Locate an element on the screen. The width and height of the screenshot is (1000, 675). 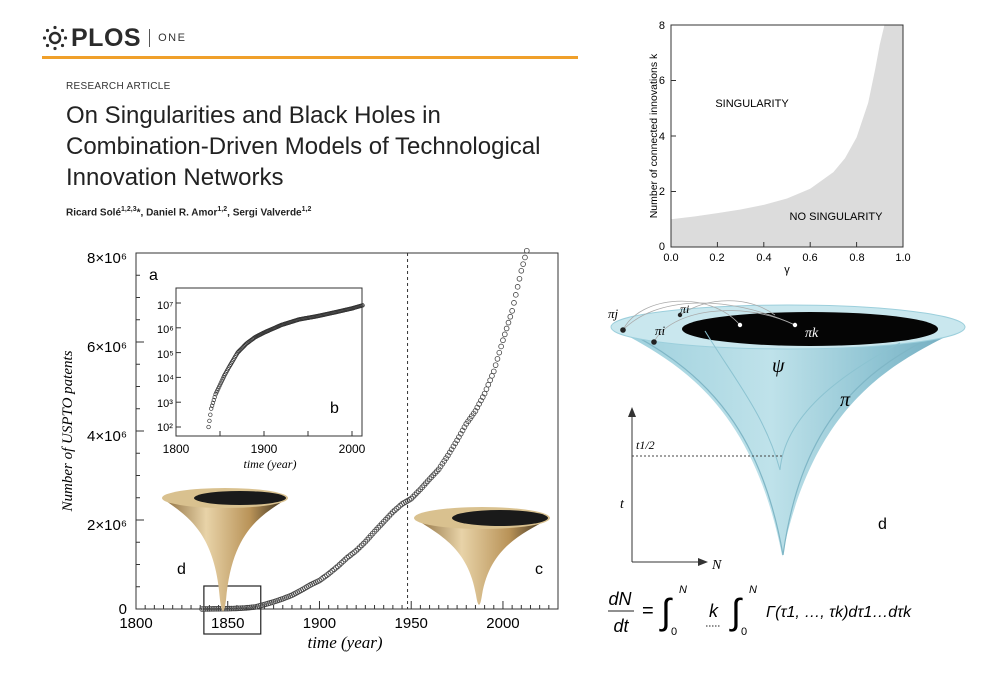
node-label: πi is located at coordinates (684, 309).